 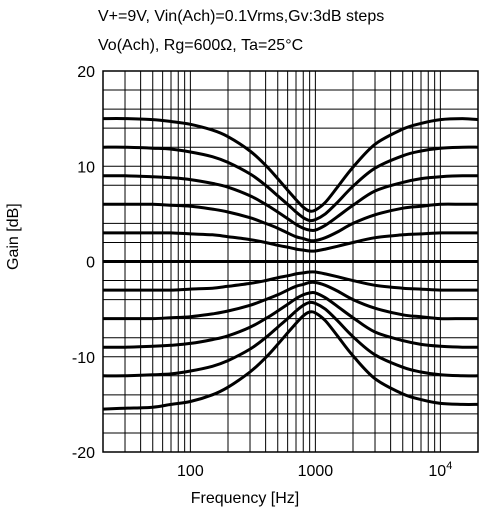 I want to click on y-axis-label: Gain [dB], so click(x=13, y=236).